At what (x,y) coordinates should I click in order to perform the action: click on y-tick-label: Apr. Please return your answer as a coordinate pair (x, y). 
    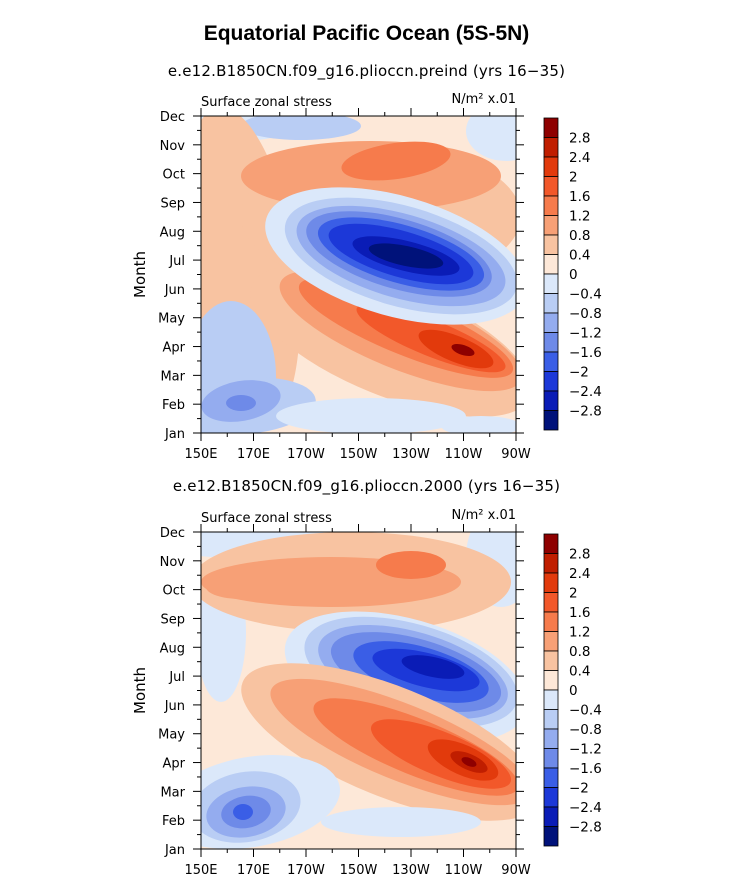
    Looking at the image, I should click on (174, 348).